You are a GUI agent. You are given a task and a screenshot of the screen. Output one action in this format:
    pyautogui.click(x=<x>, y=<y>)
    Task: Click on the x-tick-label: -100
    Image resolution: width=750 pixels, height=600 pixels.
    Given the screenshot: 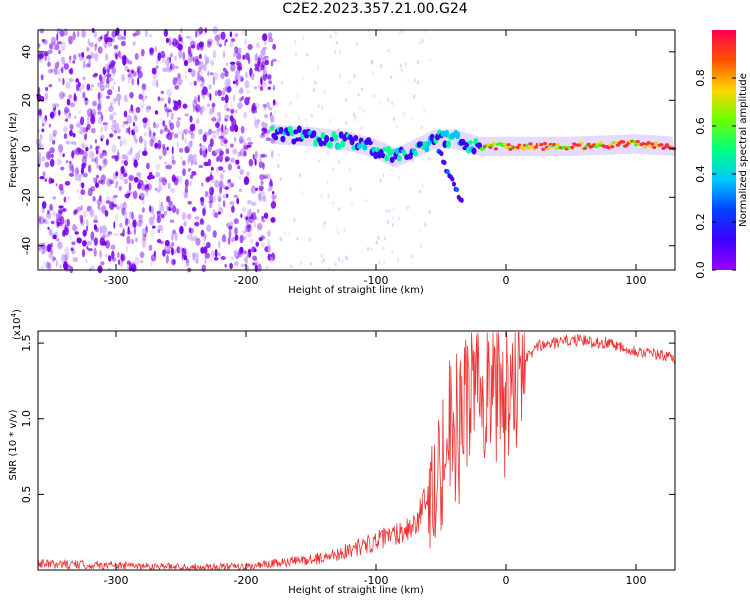 What is the action you would take?
    pyautogui.click(x=376, y=580)
    